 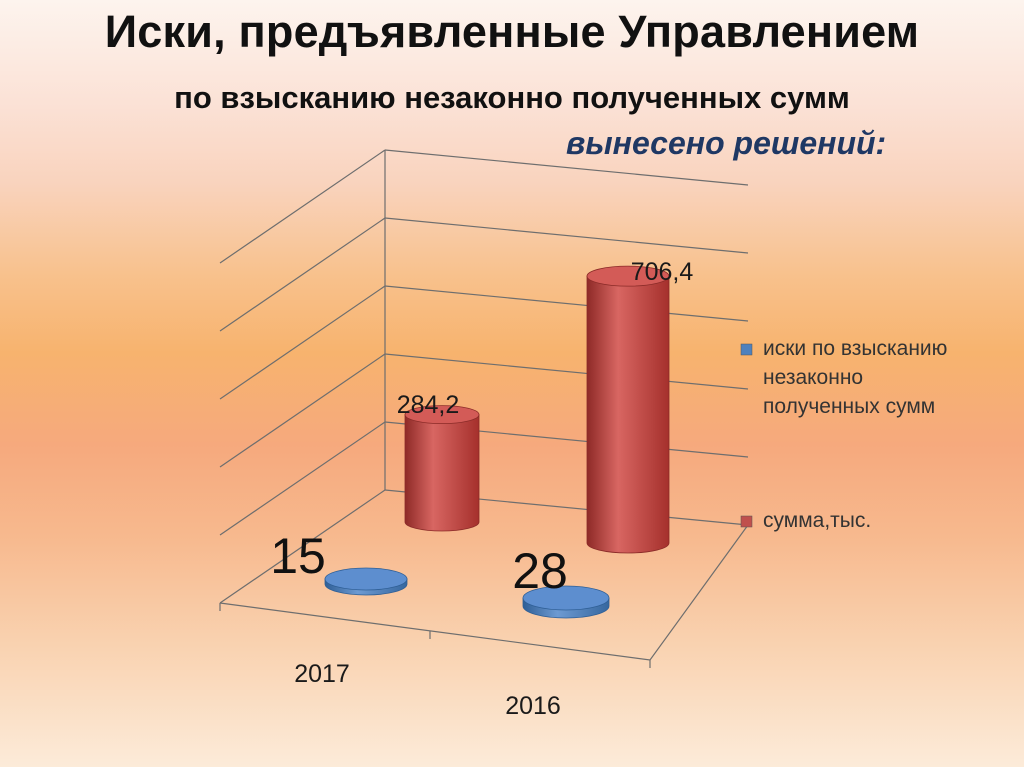 I want to click on data-label-lawsuits: 15, so click(x=298, y=556).